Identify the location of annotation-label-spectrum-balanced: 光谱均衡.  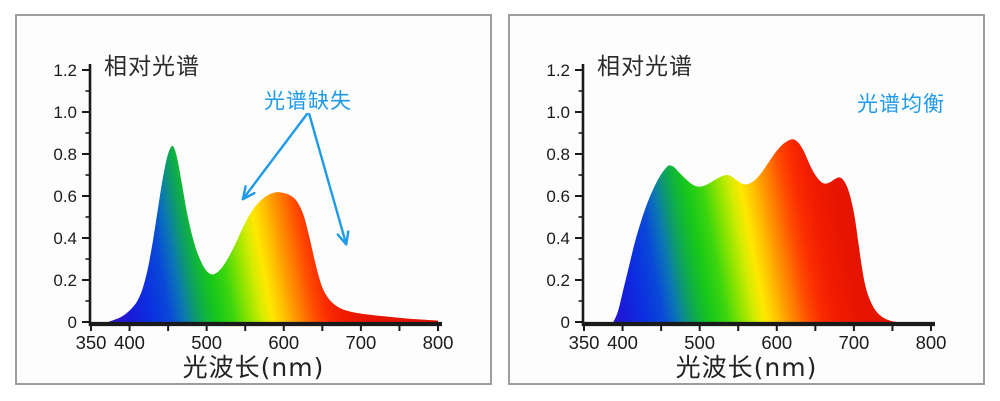
(901, 104).